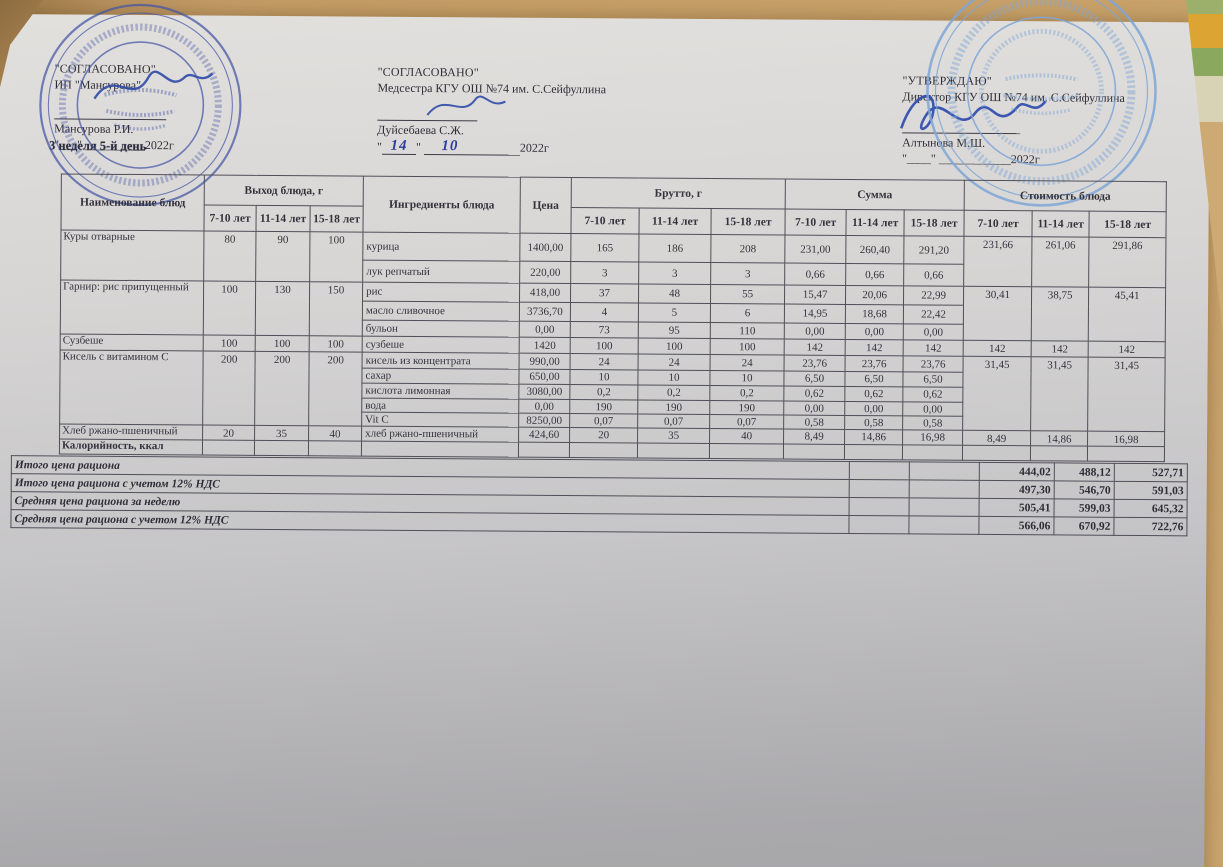 Image resolution: width=1223 pixels, height=867 pixels. I want to click on output-cell: 80, so click(229, 256).